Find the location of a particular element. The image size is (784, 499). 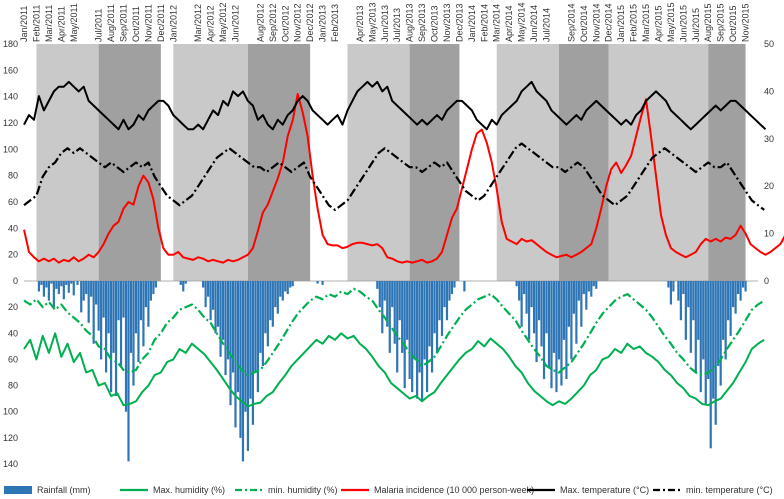

month-tick-label: Nov/2011 is located at coordinates (148, 23).